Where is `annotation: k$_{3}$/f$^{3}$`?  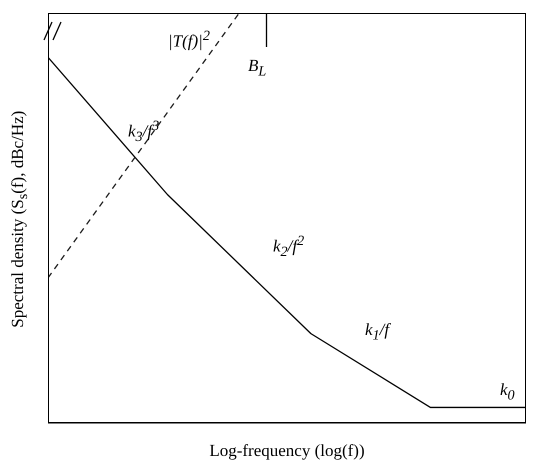
annotation: k$_{3}$/f$^{3}$ is located at coordinates (144, 132).